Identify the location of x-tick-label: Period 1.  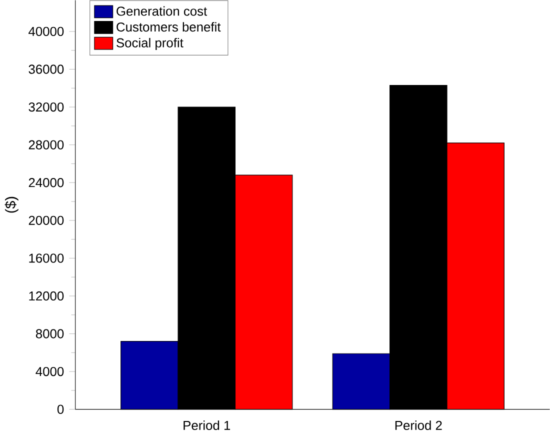
(207, 425).